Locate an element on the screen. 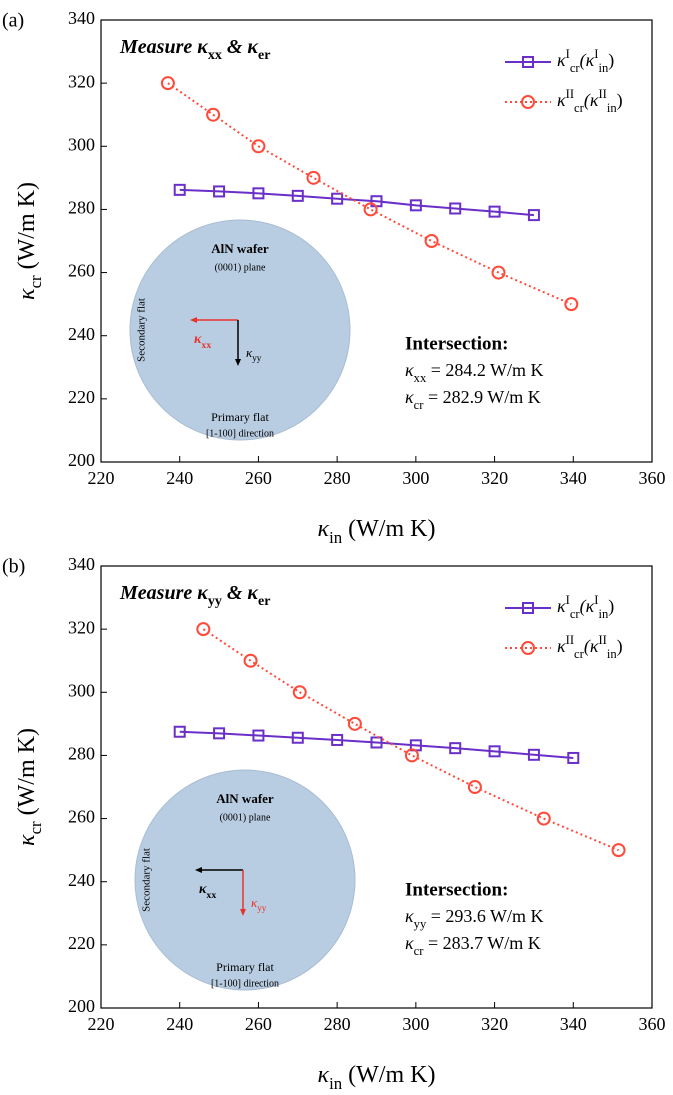 The width and height of the screenshot is (673, 1095). y-tick-label: 340 is located at coordinates (81, 564).